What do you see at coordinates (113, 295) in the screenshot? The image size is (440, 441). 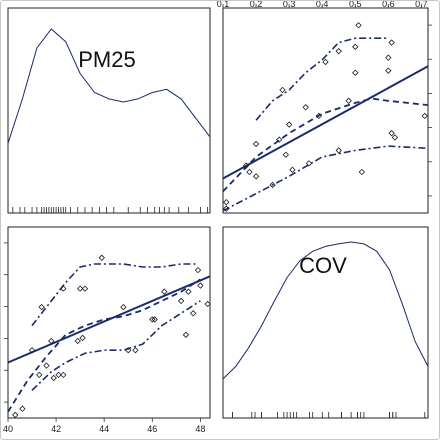 I see `spread-upper-pm25-vs-cov` at bounding box center [113, 295].